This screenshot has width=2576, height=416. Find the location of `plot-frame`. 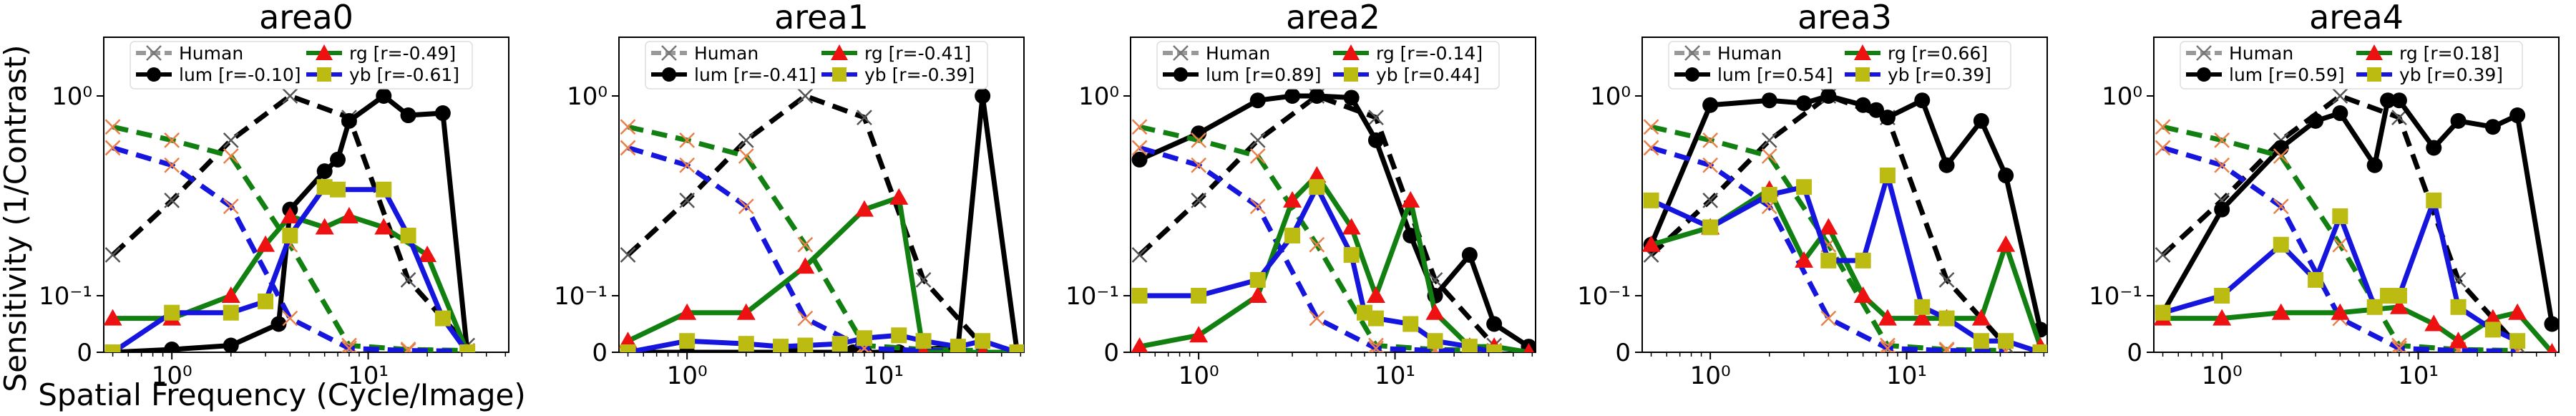

plot-frame is located at coordinates (306, 195).